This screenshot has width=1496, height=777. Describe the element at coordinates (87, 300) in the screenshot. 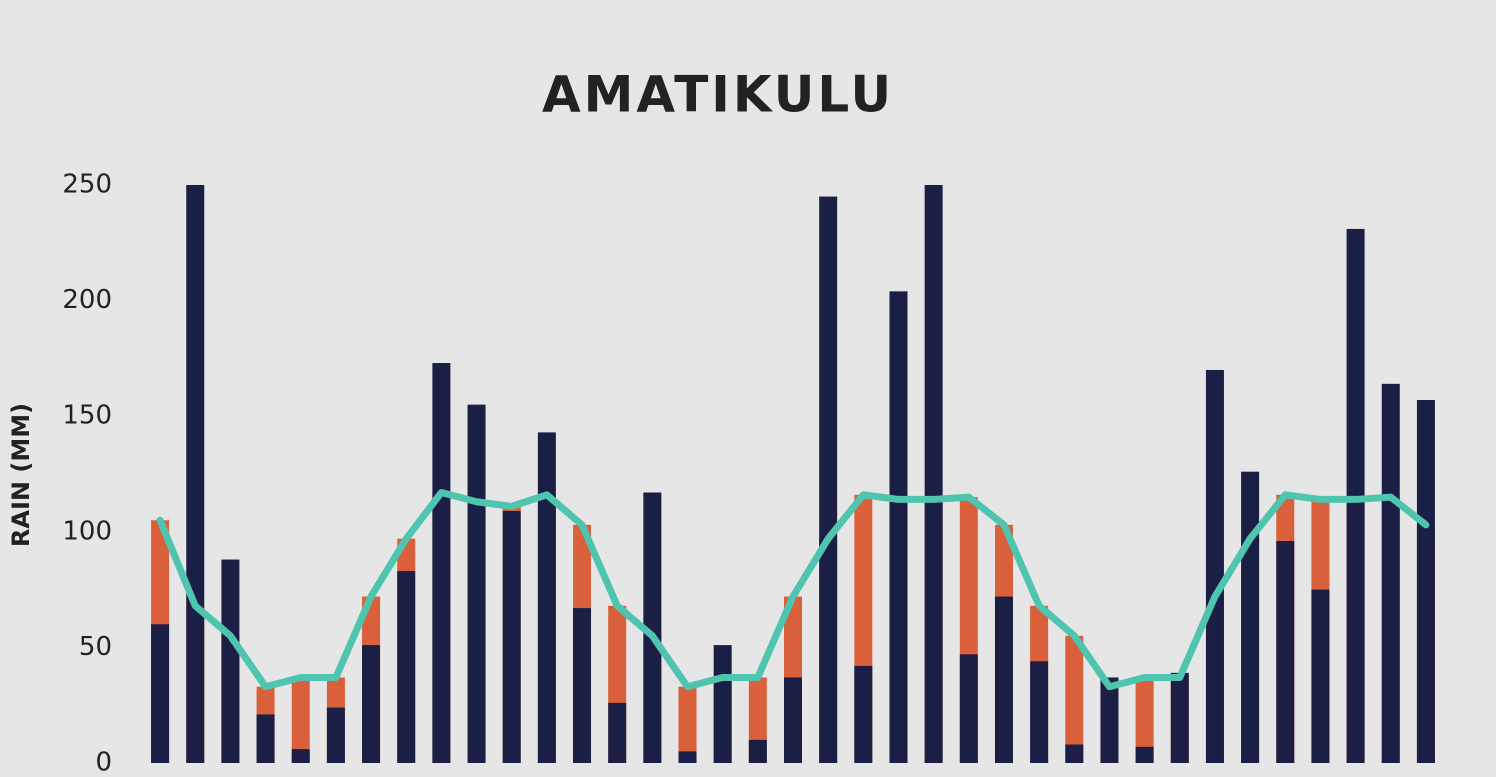

I see `y-tick-label: 200` at that location.